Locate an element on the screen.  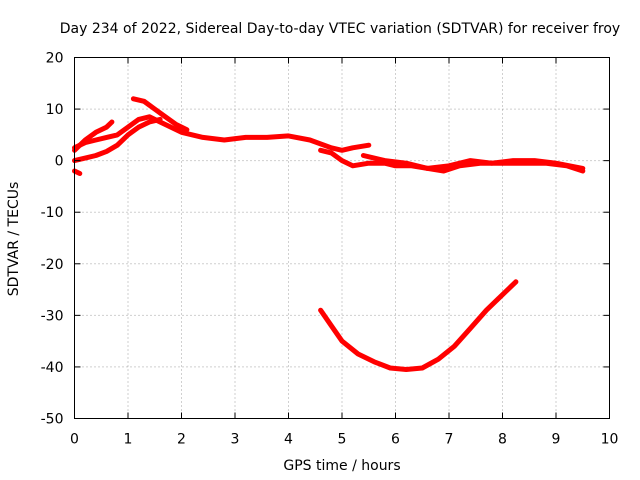
y-tick-label: 0 is located at coordinates (59, 162).